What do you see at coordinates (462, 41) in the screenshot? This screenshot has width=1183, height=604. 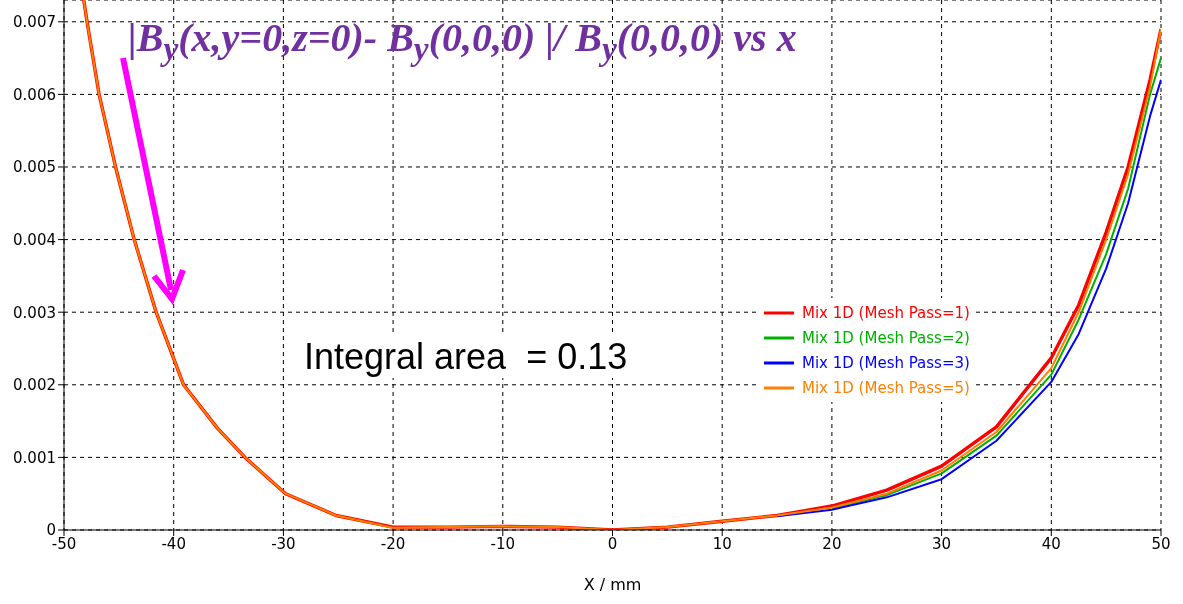 I see `text: |B$_{y}$(x,y=0,z=0)- B$_{y}$(0,0,0) |/ B$_{y}$(0,0,0) vs x` at bounding box center [462, 41].